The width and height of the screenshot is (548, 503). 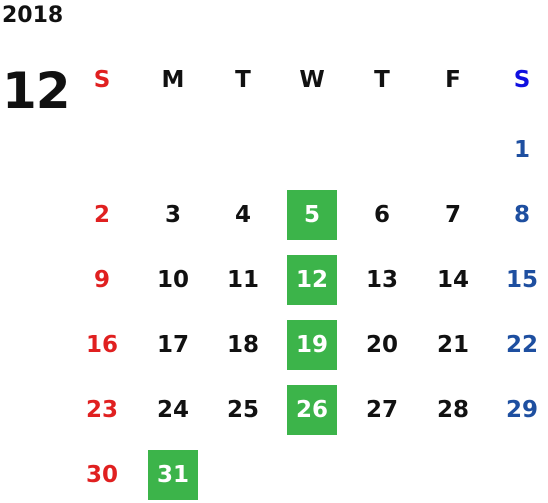 What do you see at coordinates (101, 410) in the screenshot?
I see `day-cell-sunday: 23` at bounding box center [101, 410].